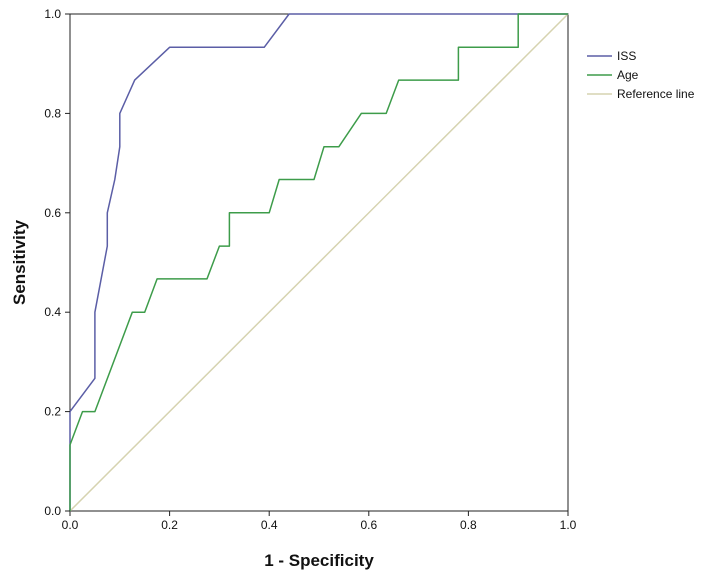 The width and height of the screenshot is (712, 582). I want to click on x-axis-title: 1 - Specificity, so click(319, 560).